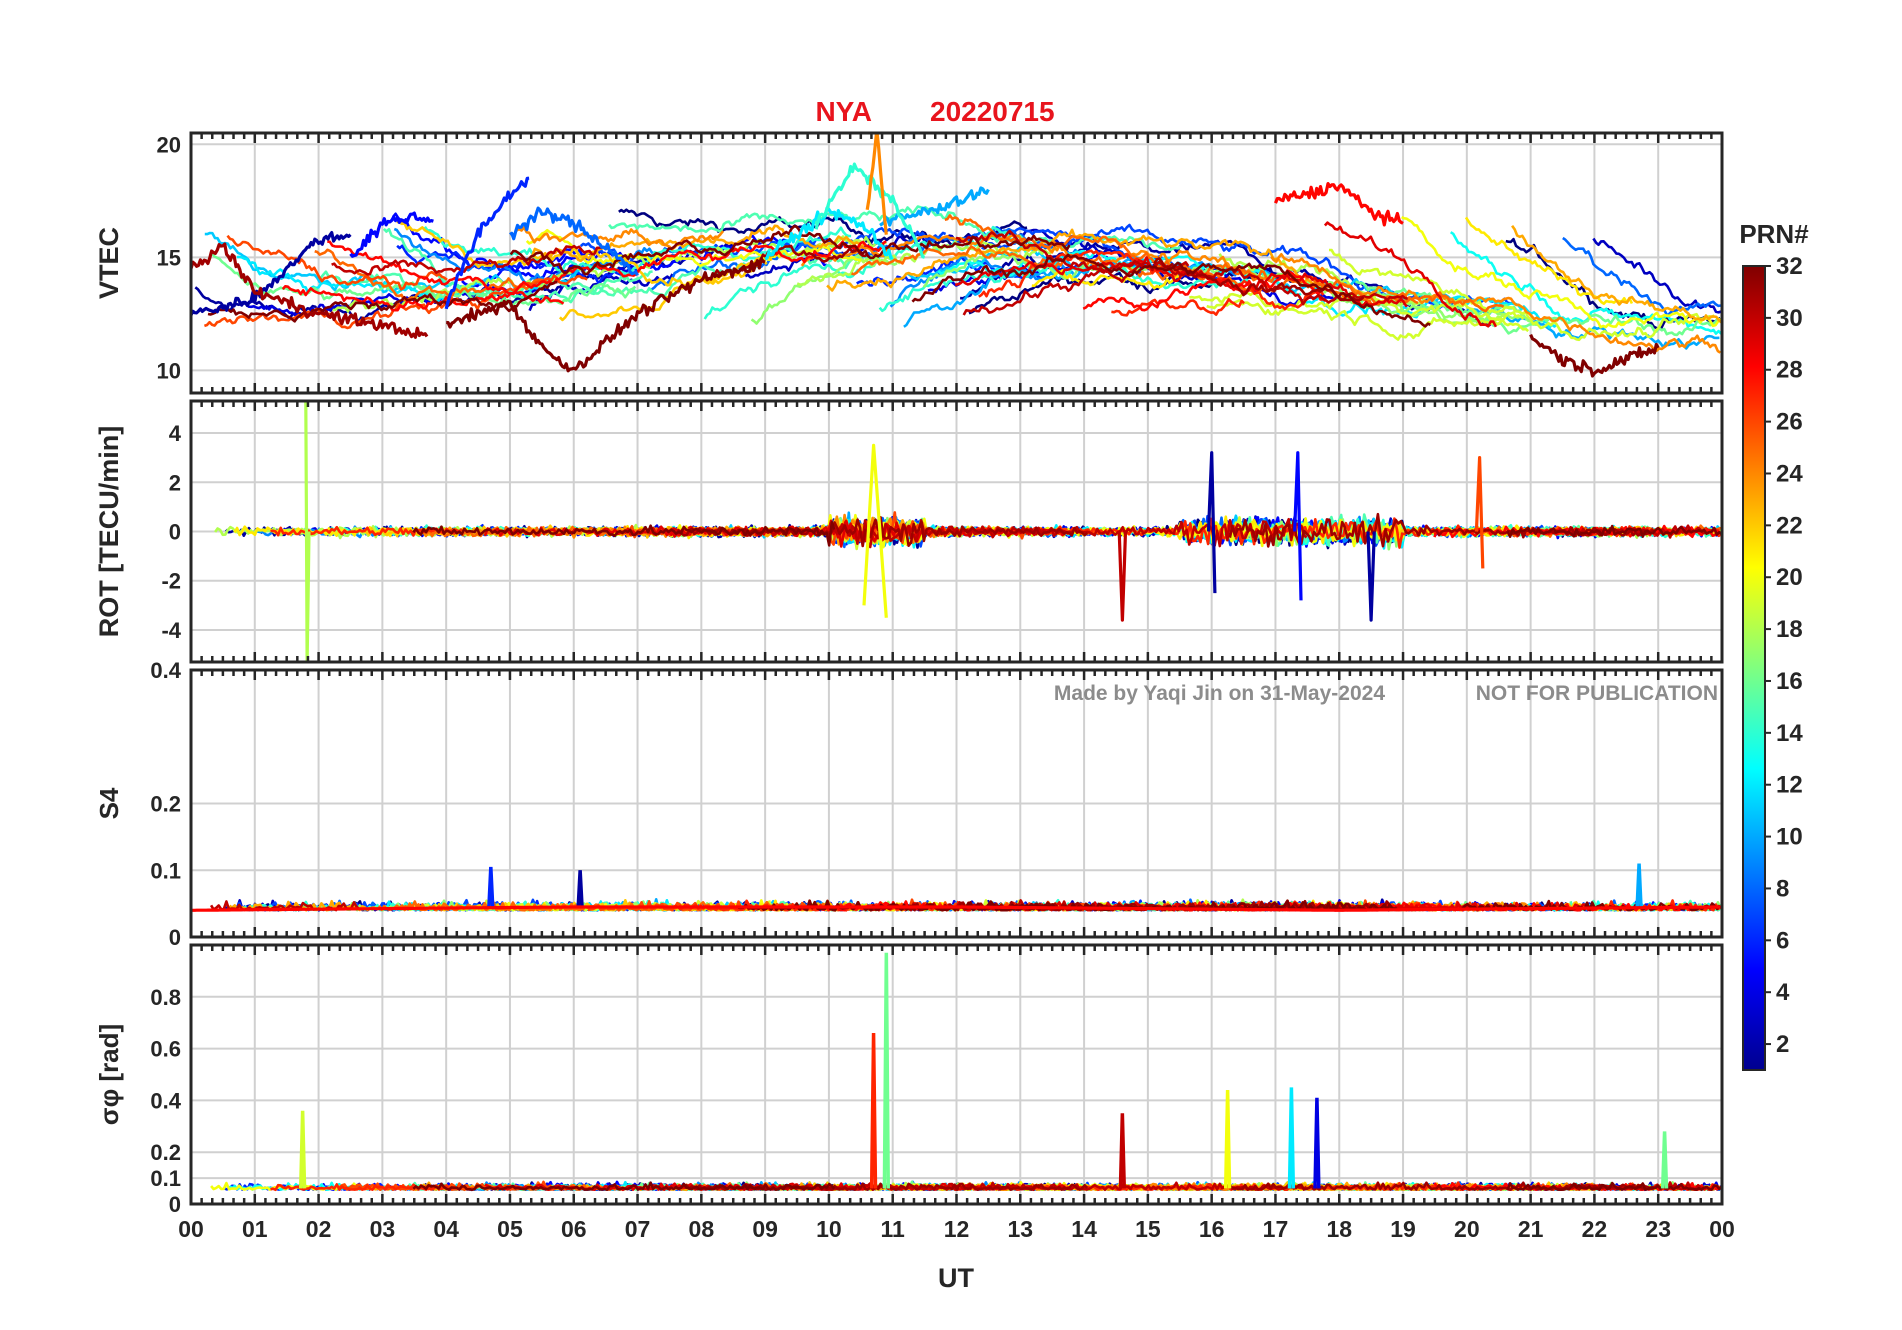 Image resolution: width=1902 pixels, height=1330 pixels. Describe the element at coordinates (109, 263) in the screenshot. I see `y-axis-label: VTEC` at that location.